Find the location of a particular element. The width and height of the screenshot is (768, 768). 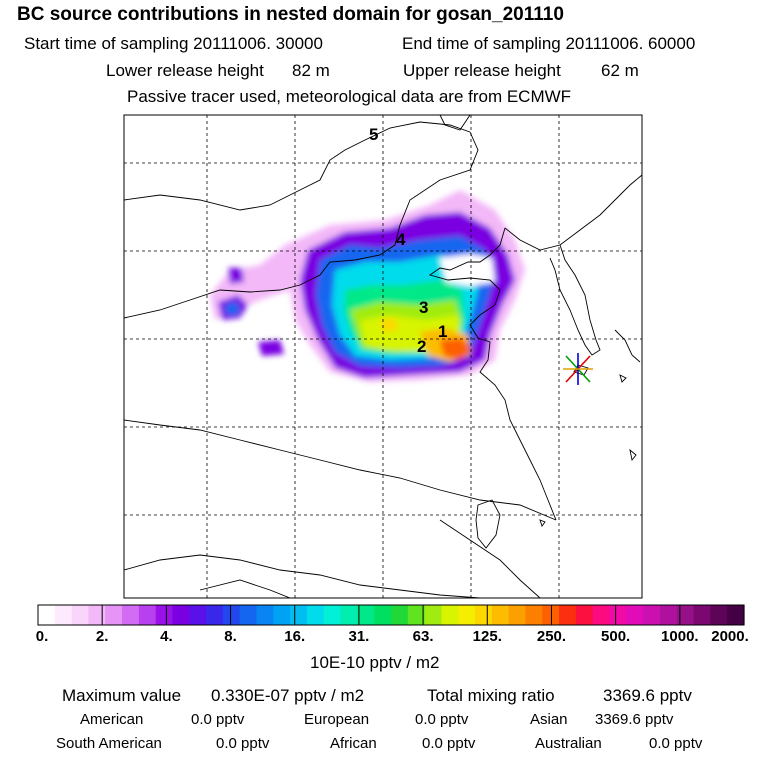

colorbar-tick-label: 31. is located at coordinates (359, 636).